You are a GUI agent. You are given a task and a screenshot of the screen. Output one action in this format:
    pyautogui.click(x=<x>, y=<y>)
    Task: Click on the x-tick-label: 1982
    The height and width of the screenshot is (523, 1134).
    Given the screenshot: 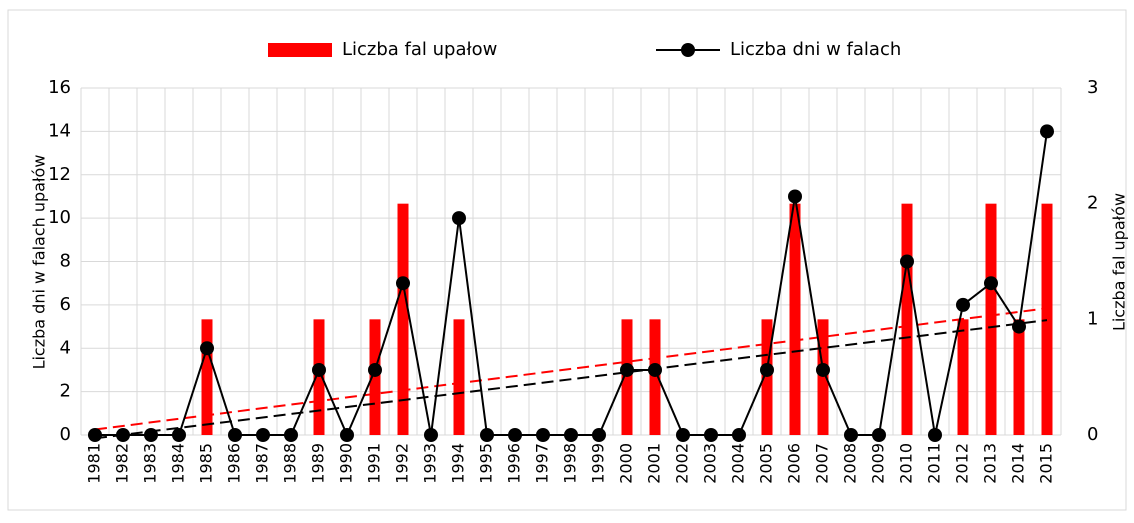 What is the action you would take?
    pyautogui.click(x=122, y=463)
    